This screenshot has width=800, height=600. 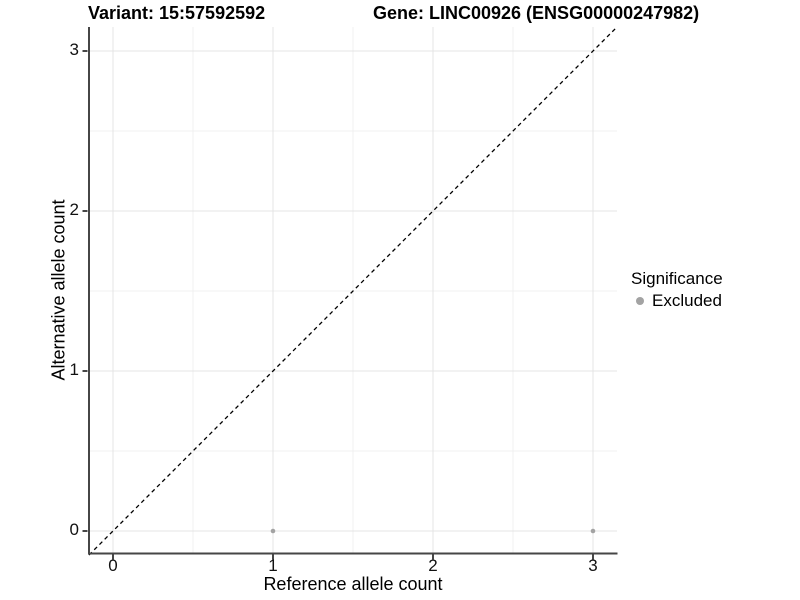 I want to click on x-tick-label: 2, so click(x=432, y=565).